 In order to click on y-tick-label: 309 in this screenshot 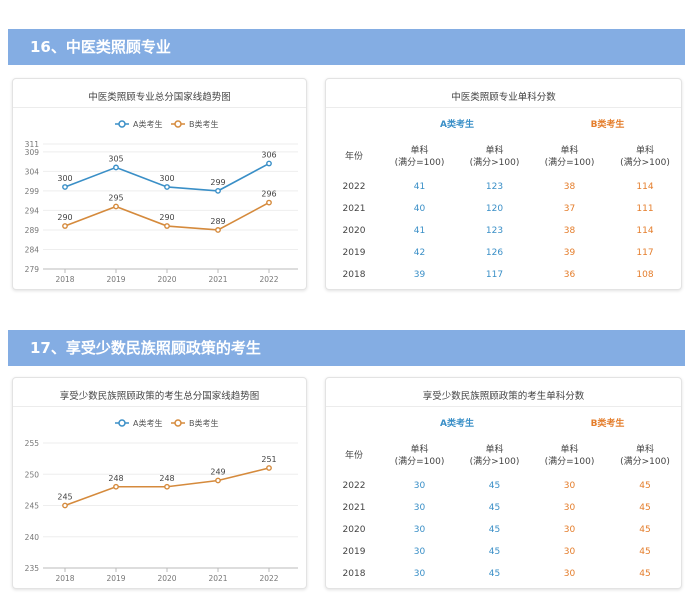, I will do `click(32, 152)`.